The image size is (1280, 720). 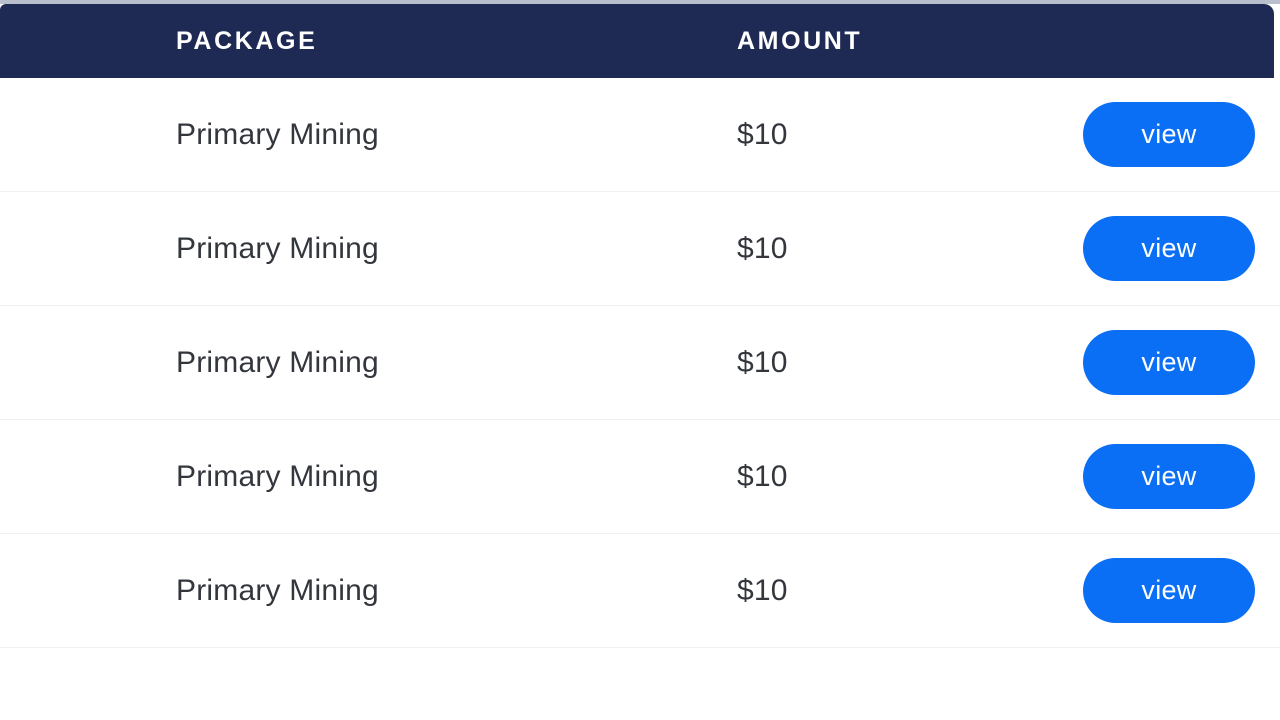 What do you see at coordinates (637, 41) in the screenshot?
I see `table-header-bar: PACKAGE AMOUNT` at bounding box center [637, 41].